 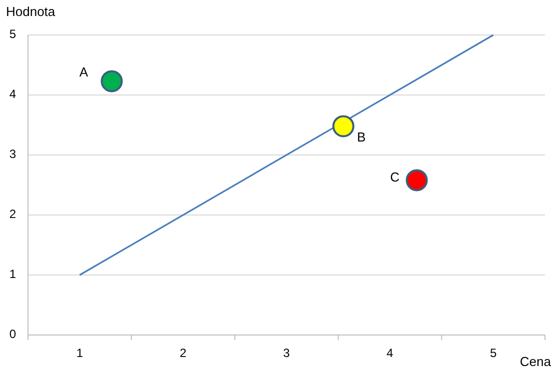 I want to click on x-tick-label: 1, so click(x=80, y=353).